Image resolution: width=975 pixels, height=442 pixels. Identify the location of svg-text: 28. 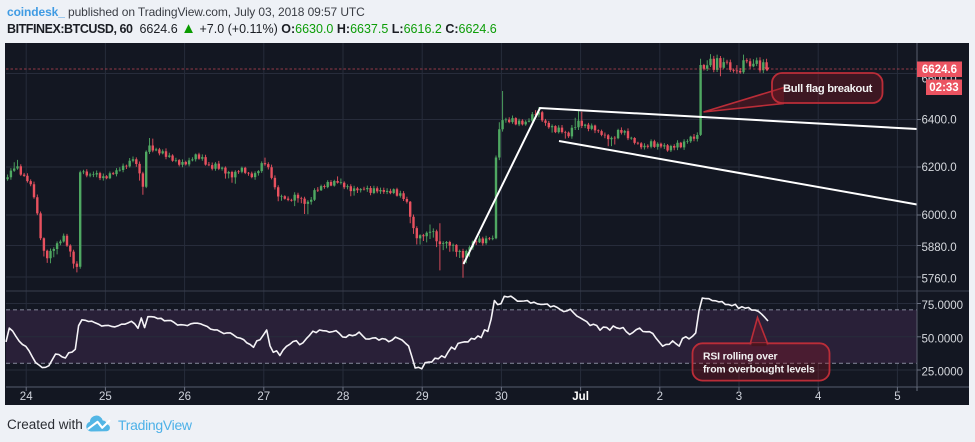
(343, 397).